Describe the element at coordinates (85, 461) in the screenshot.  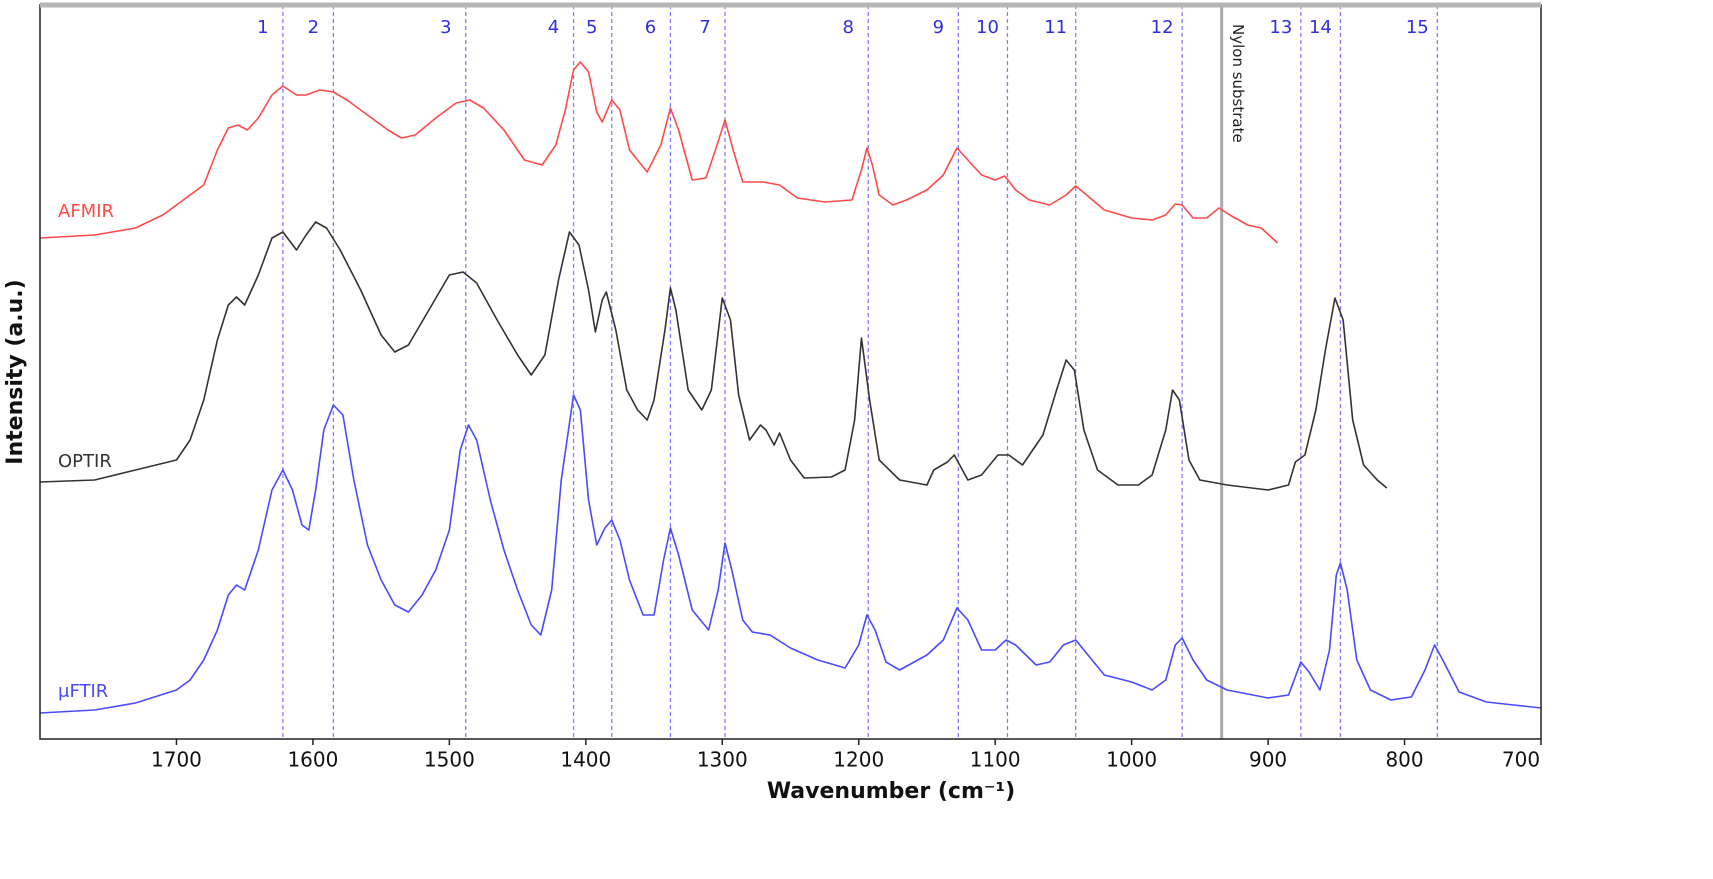
I see `series-label: OPTIR` at that location.